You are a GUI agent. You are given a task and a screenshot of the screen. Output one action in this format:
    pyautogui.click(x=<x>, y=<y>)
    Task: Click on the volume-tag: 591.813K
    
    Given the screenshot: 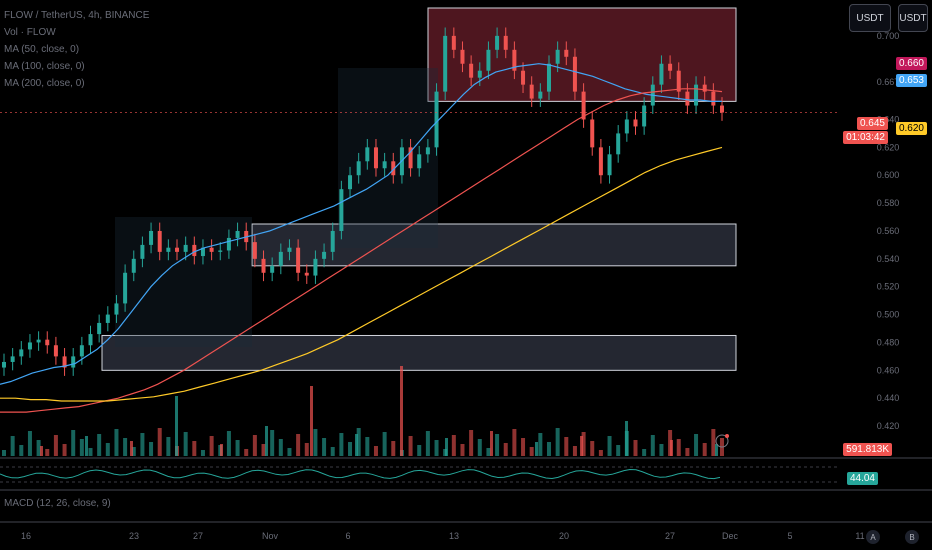 What is the action you would take?
    pyautogui.click(x=867, y=449)
    